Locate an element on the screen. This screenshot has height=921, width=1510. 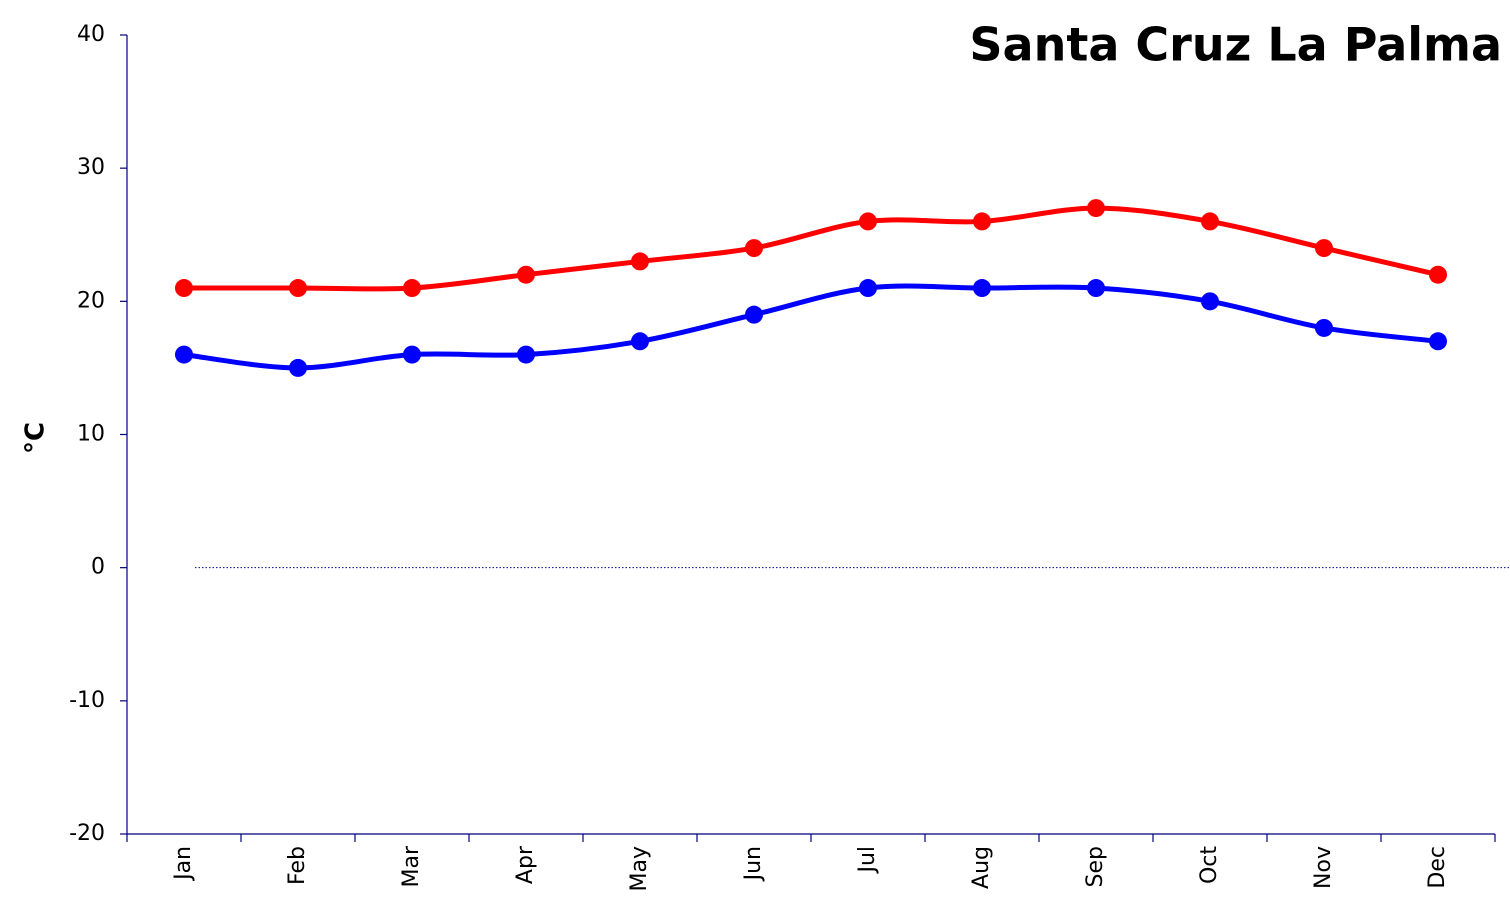
y-tick-label: 10 is located at coordinates (91, 434).